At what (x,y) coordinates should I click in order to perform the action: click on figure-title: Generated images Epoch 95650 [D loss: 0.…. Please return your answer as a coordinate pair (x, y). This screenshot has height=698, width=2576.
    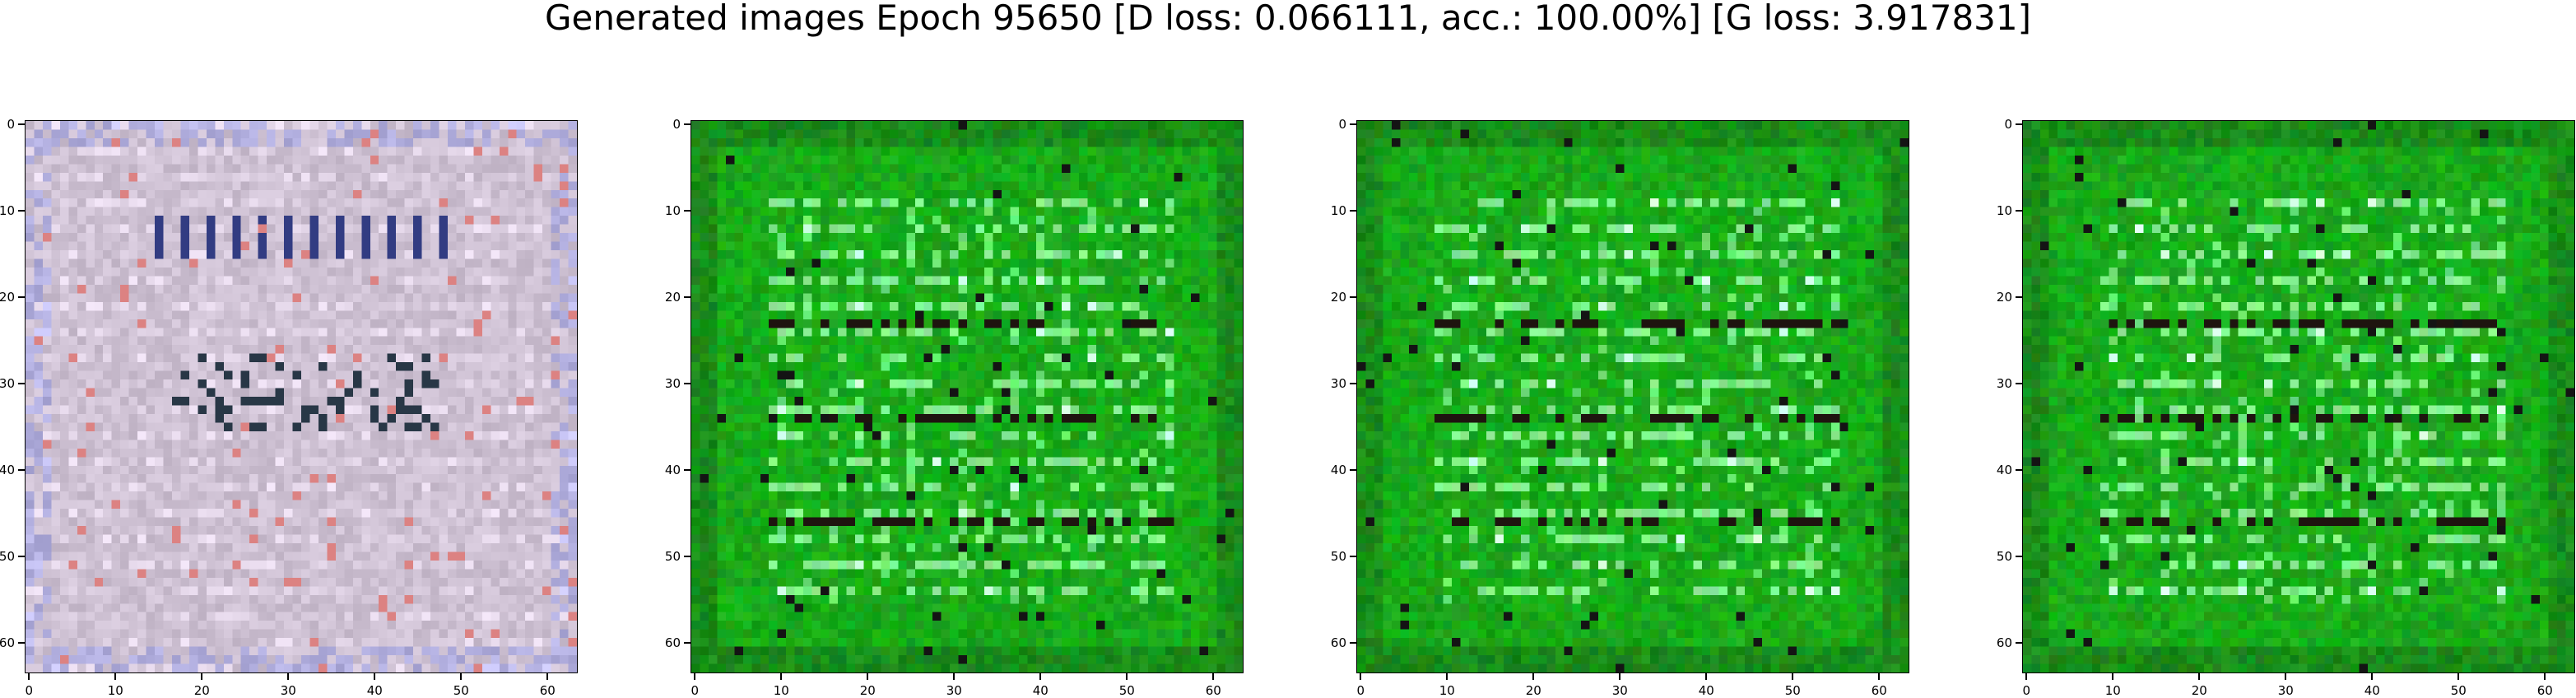
    Looking at the image, I should click on (1288, 18).